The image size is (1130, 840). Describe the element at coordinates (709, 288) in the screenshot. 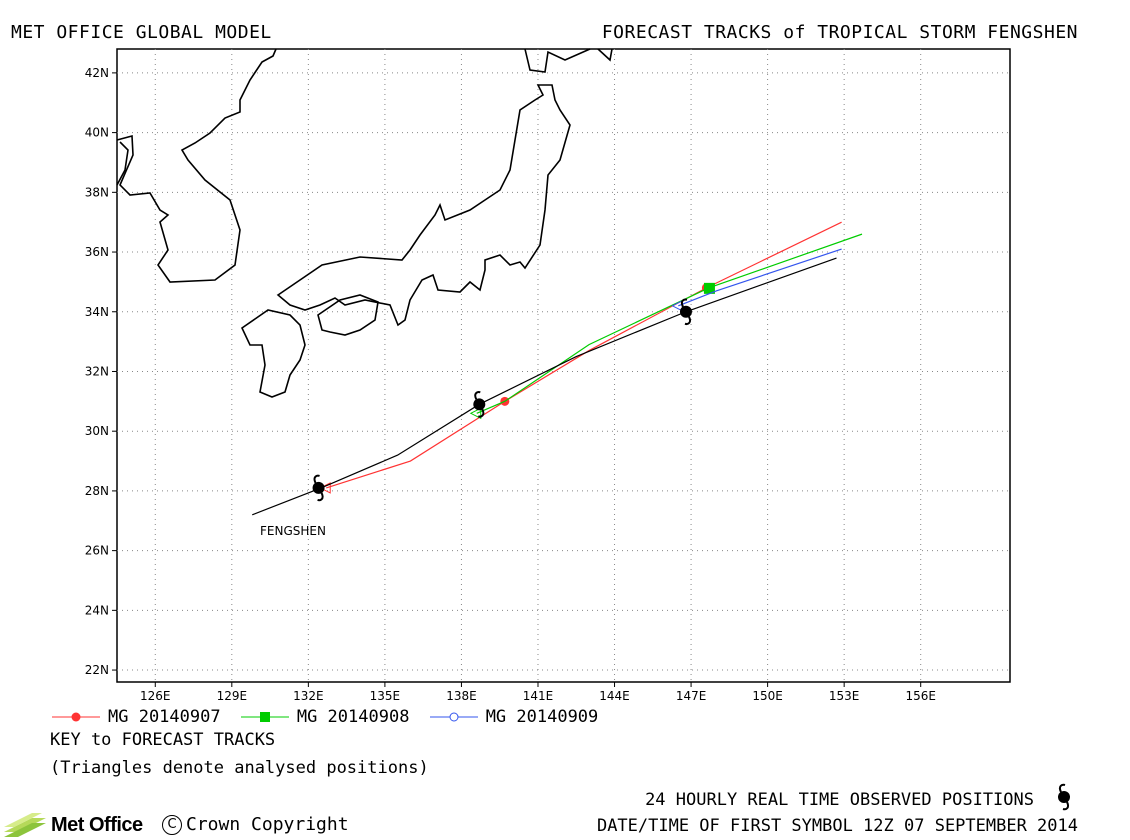

I see `forecast-marker` at that location.